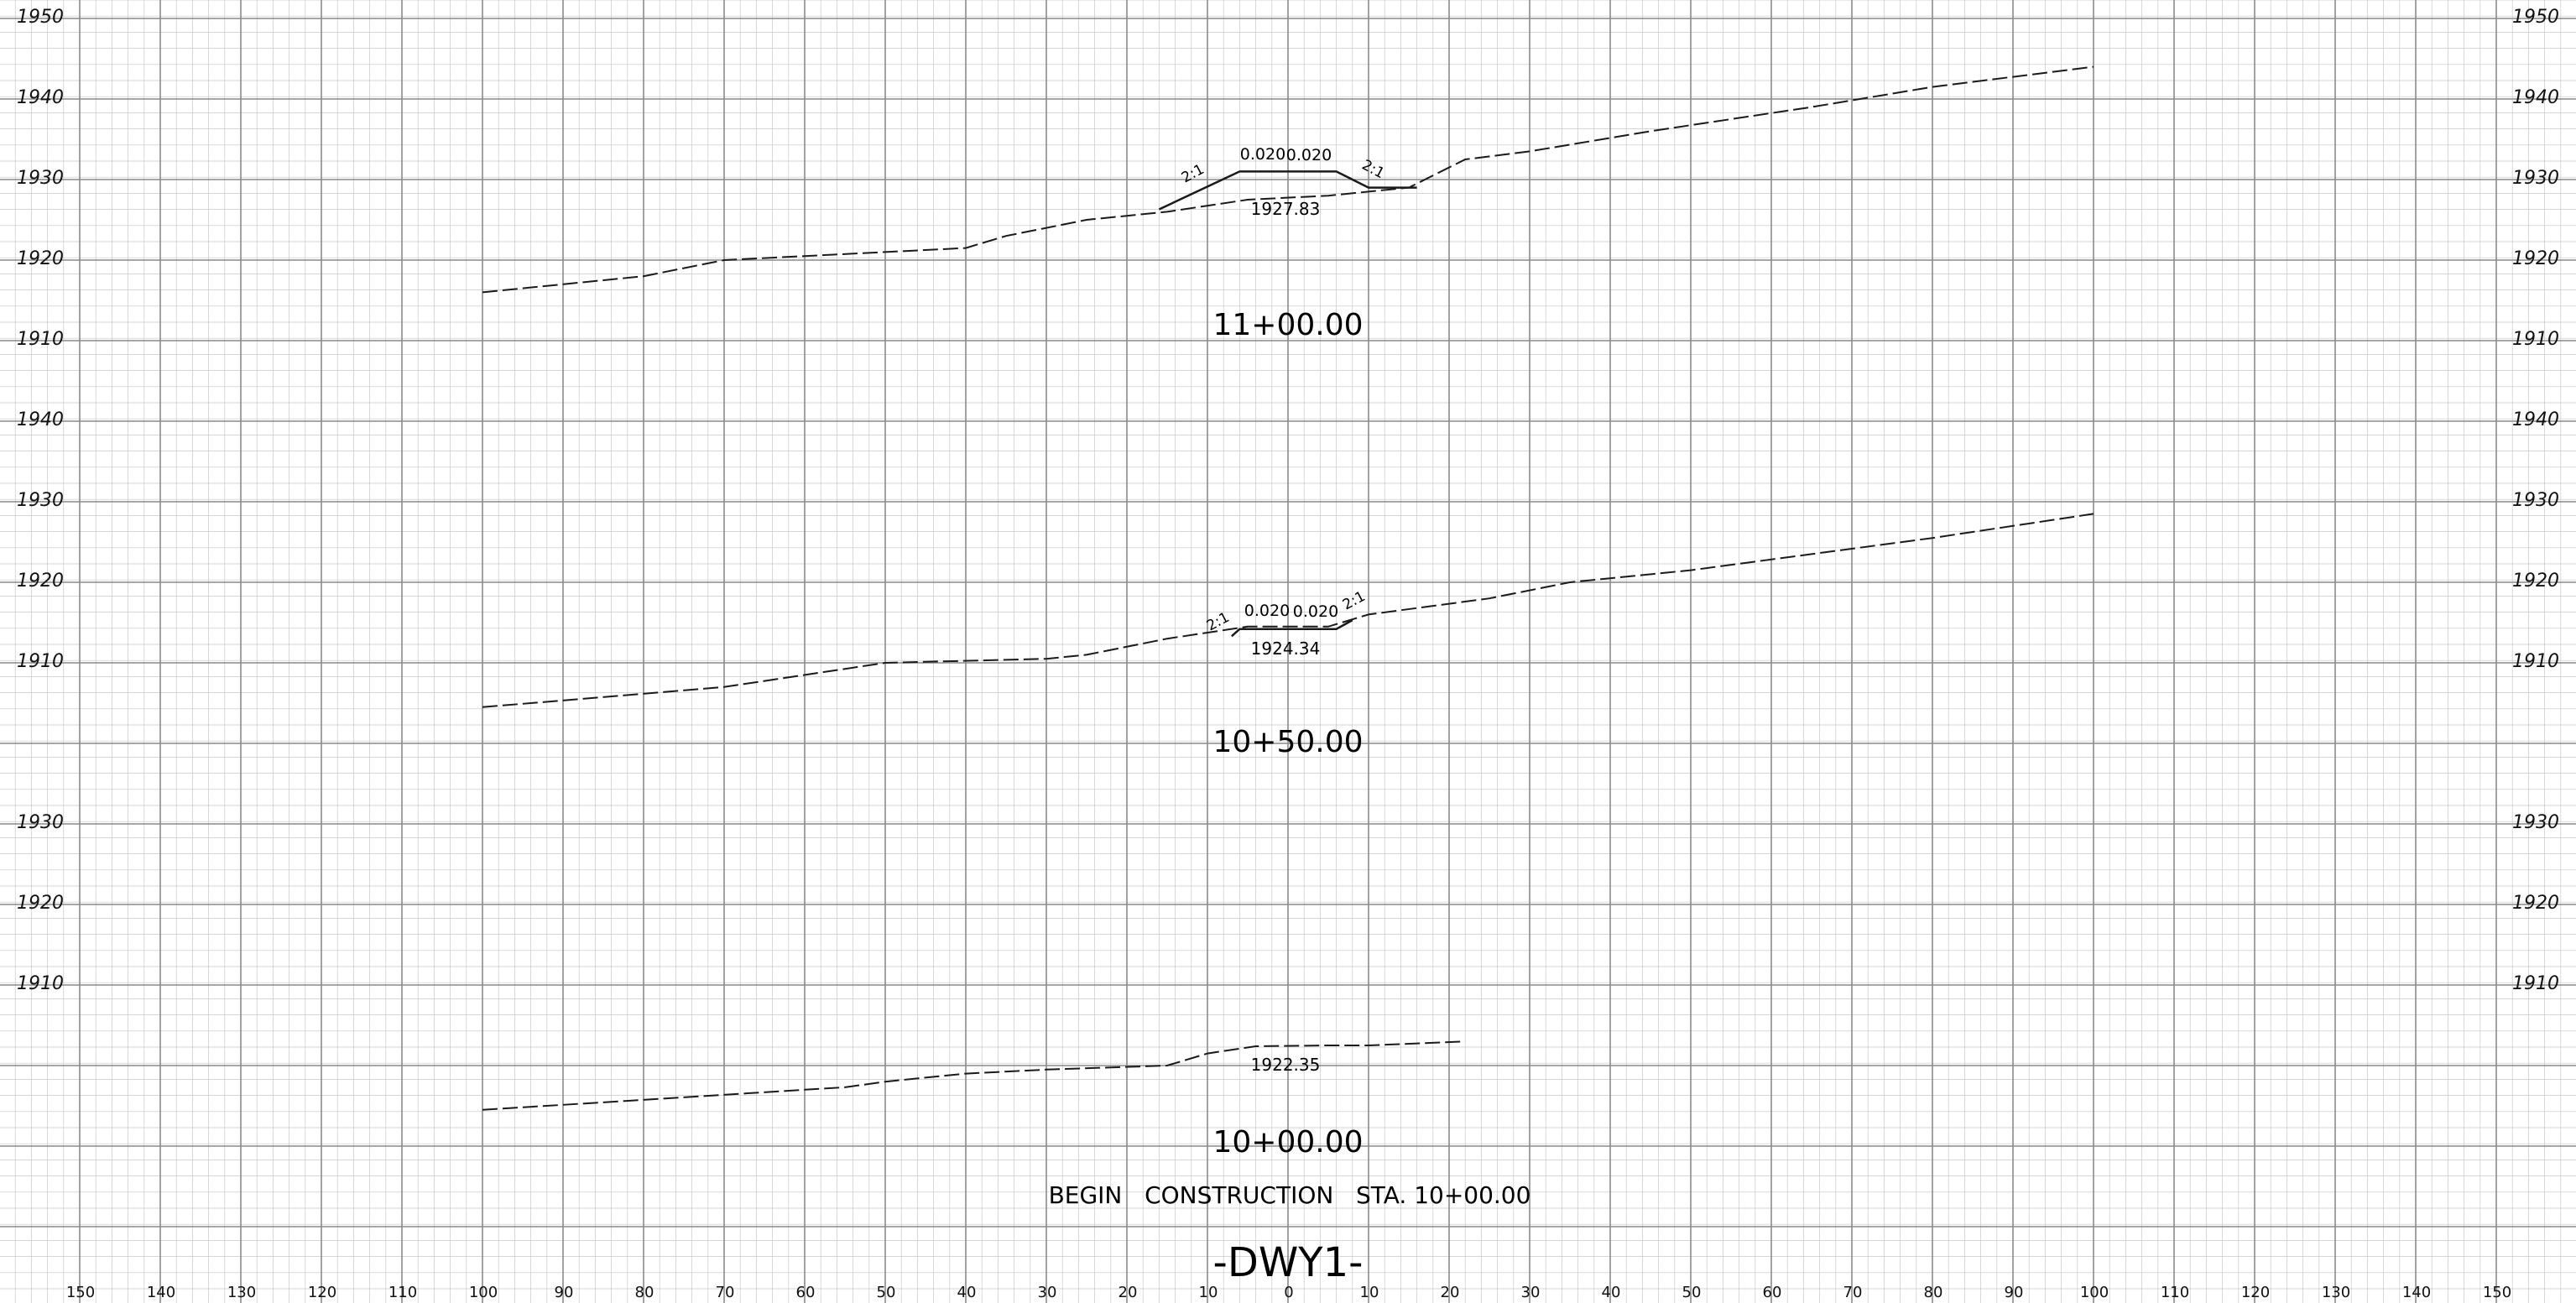 The width and height of the screenshot is (2576, 1303). Describe the element at coordinates (1290, 1195) in the screenshot. I see `begin-construction-note: BEGIN CONSTRUCTION STA. 10+00.00` at that location.